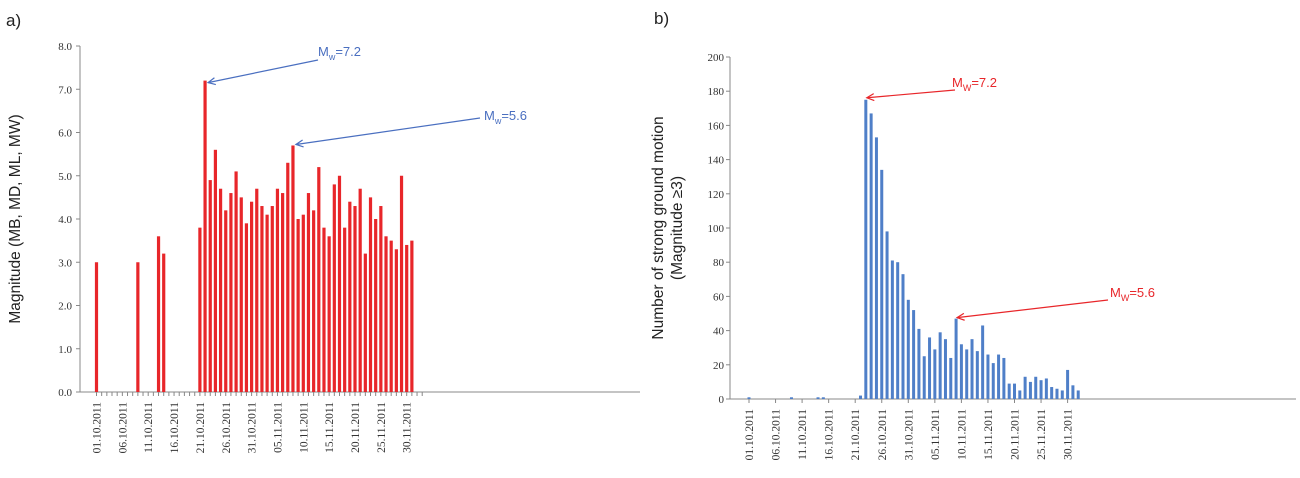 The width and height of the screenshot is (1300, 478). What do you see at coordinates (98, 428) in the screenshot?
I see `x-tick-label: 01.10.2011` at bounding box center [98, 428].